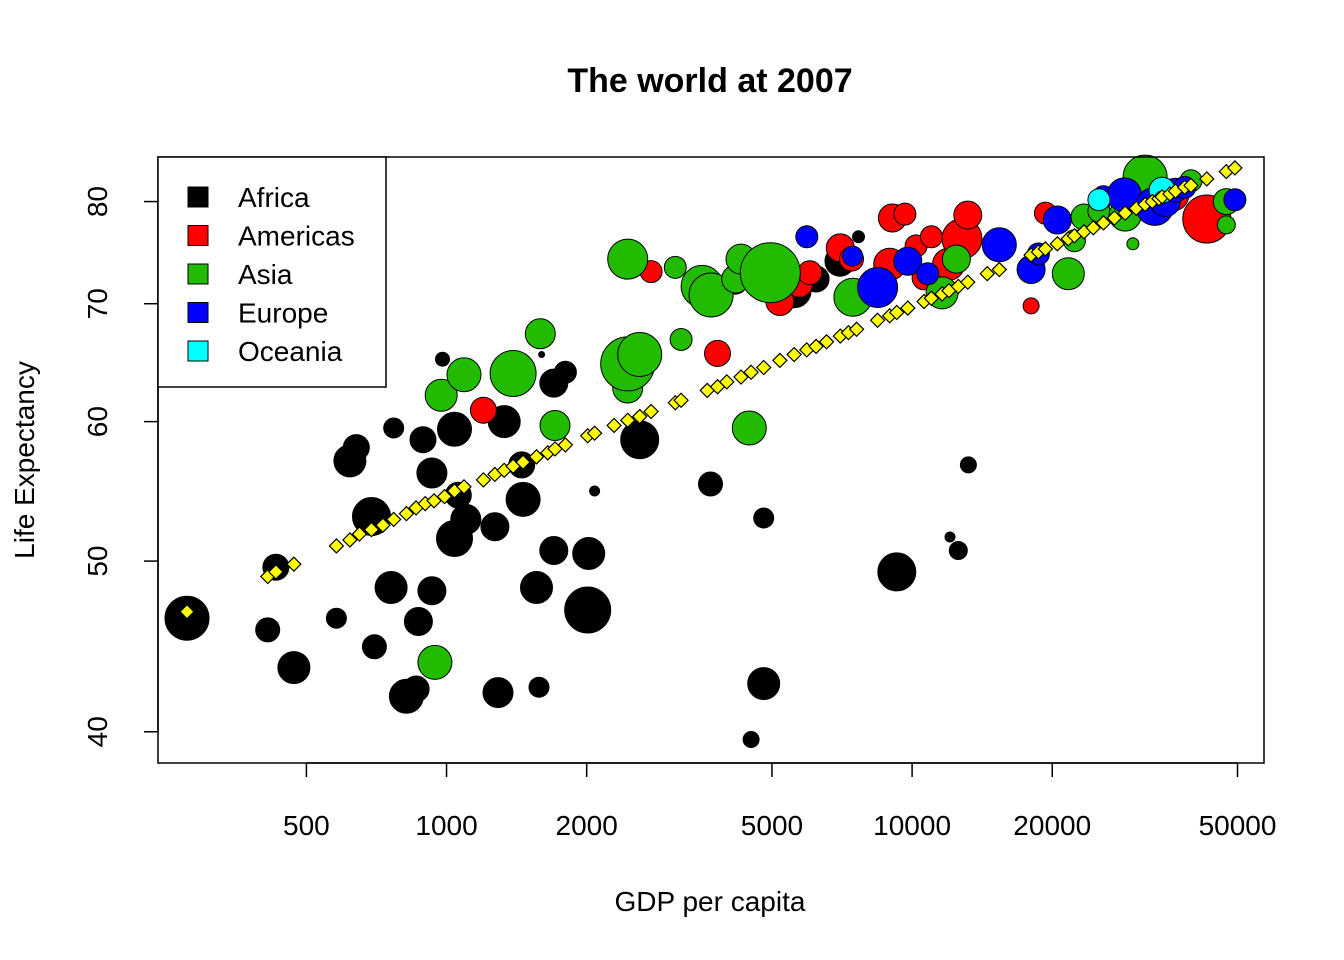 The height and width of the screenshot is (960, 1344). I want to click on x-tick-label: 50000, so click(1238, 825).